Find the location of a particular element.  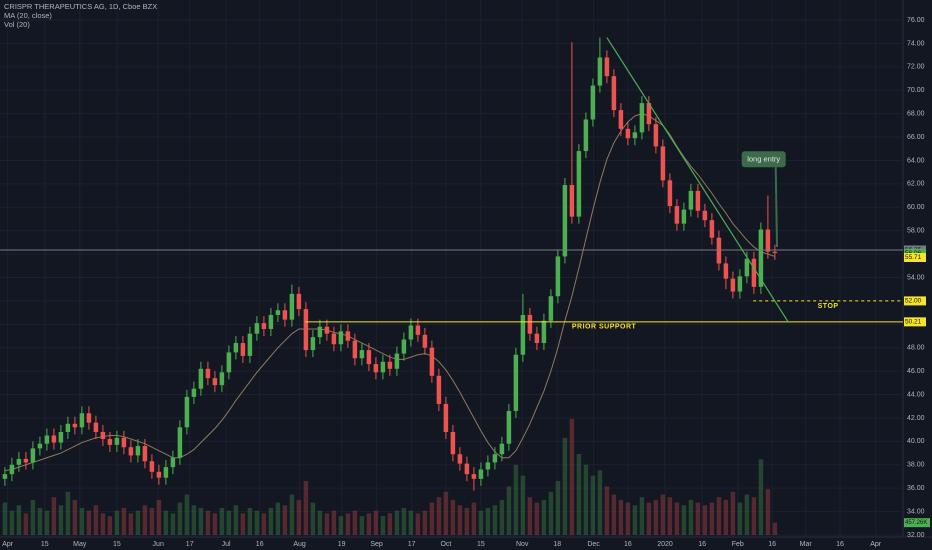

x-tick-label: Jun is located at coordinates (158, 544).